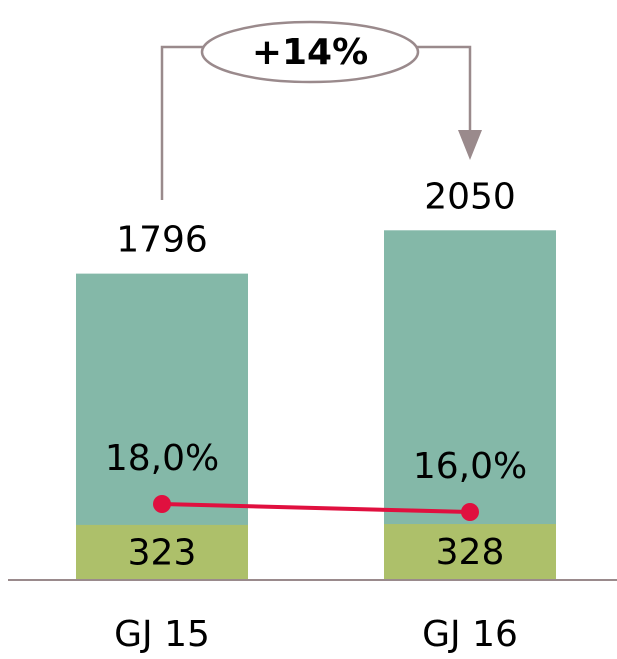 The height and width of the screenshot is (659, 617). I want to click on total-label: 2050, so click(470, 196).